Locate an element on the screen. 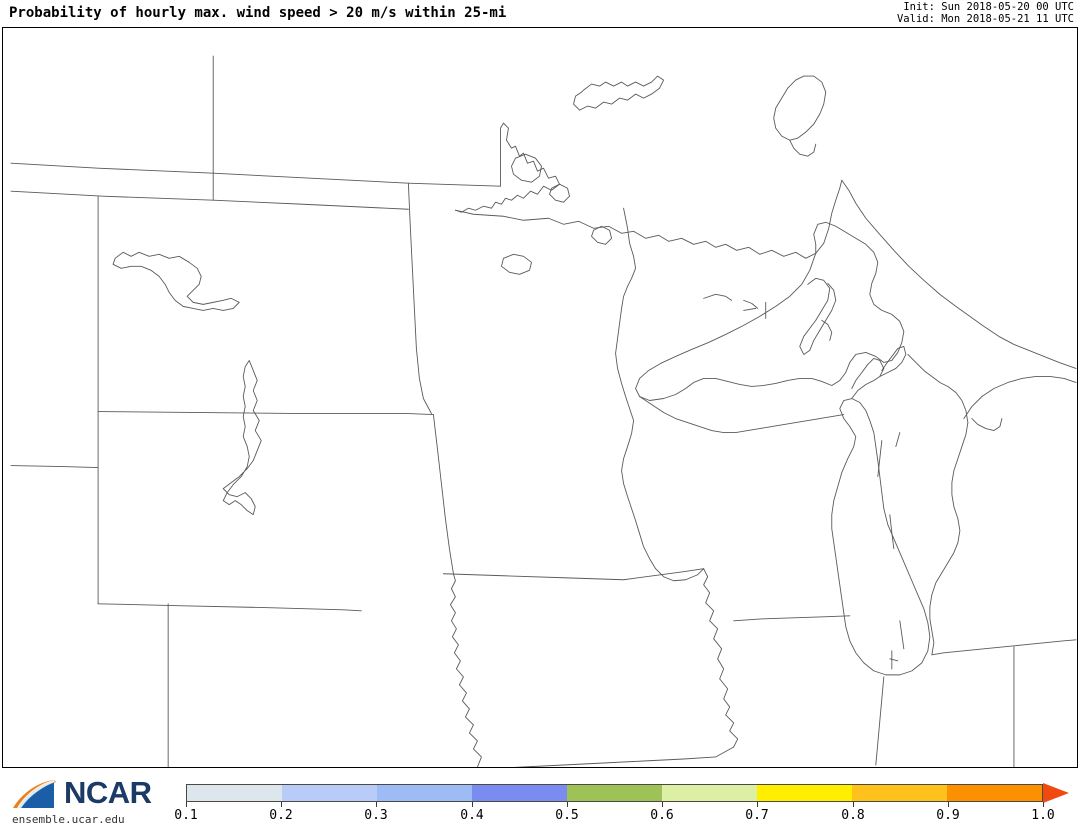 This screenshot has height=834, width=1080. colorbar-extend-arrow is located at coordinates (1056, 793).